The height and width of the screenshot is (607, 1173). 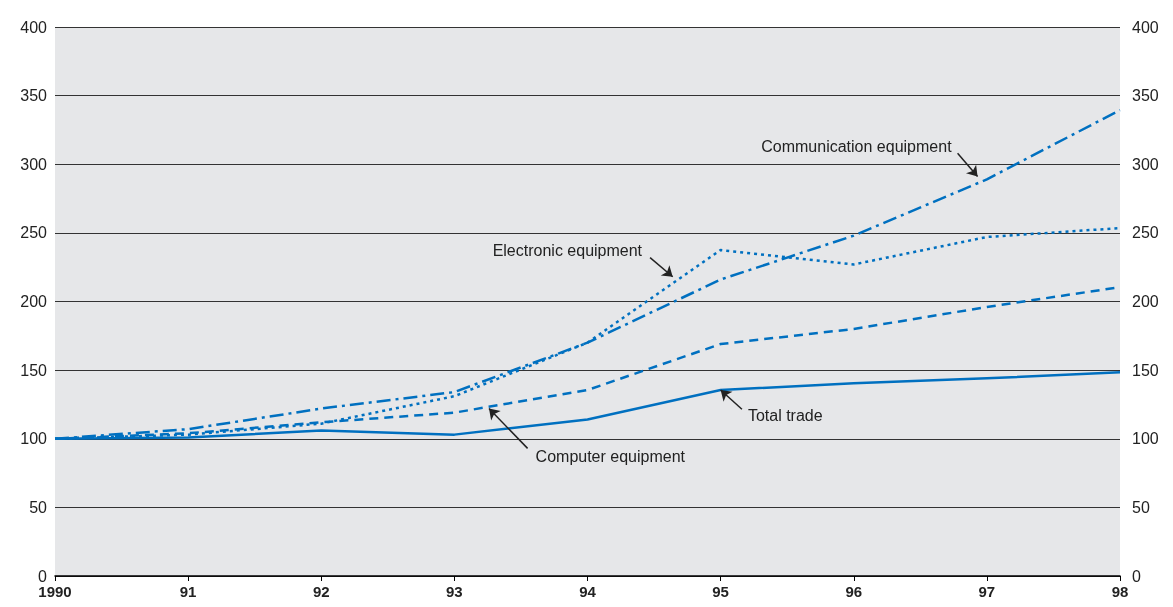 I want to click on x-tick-label: 94, so click(x=588, y=591).